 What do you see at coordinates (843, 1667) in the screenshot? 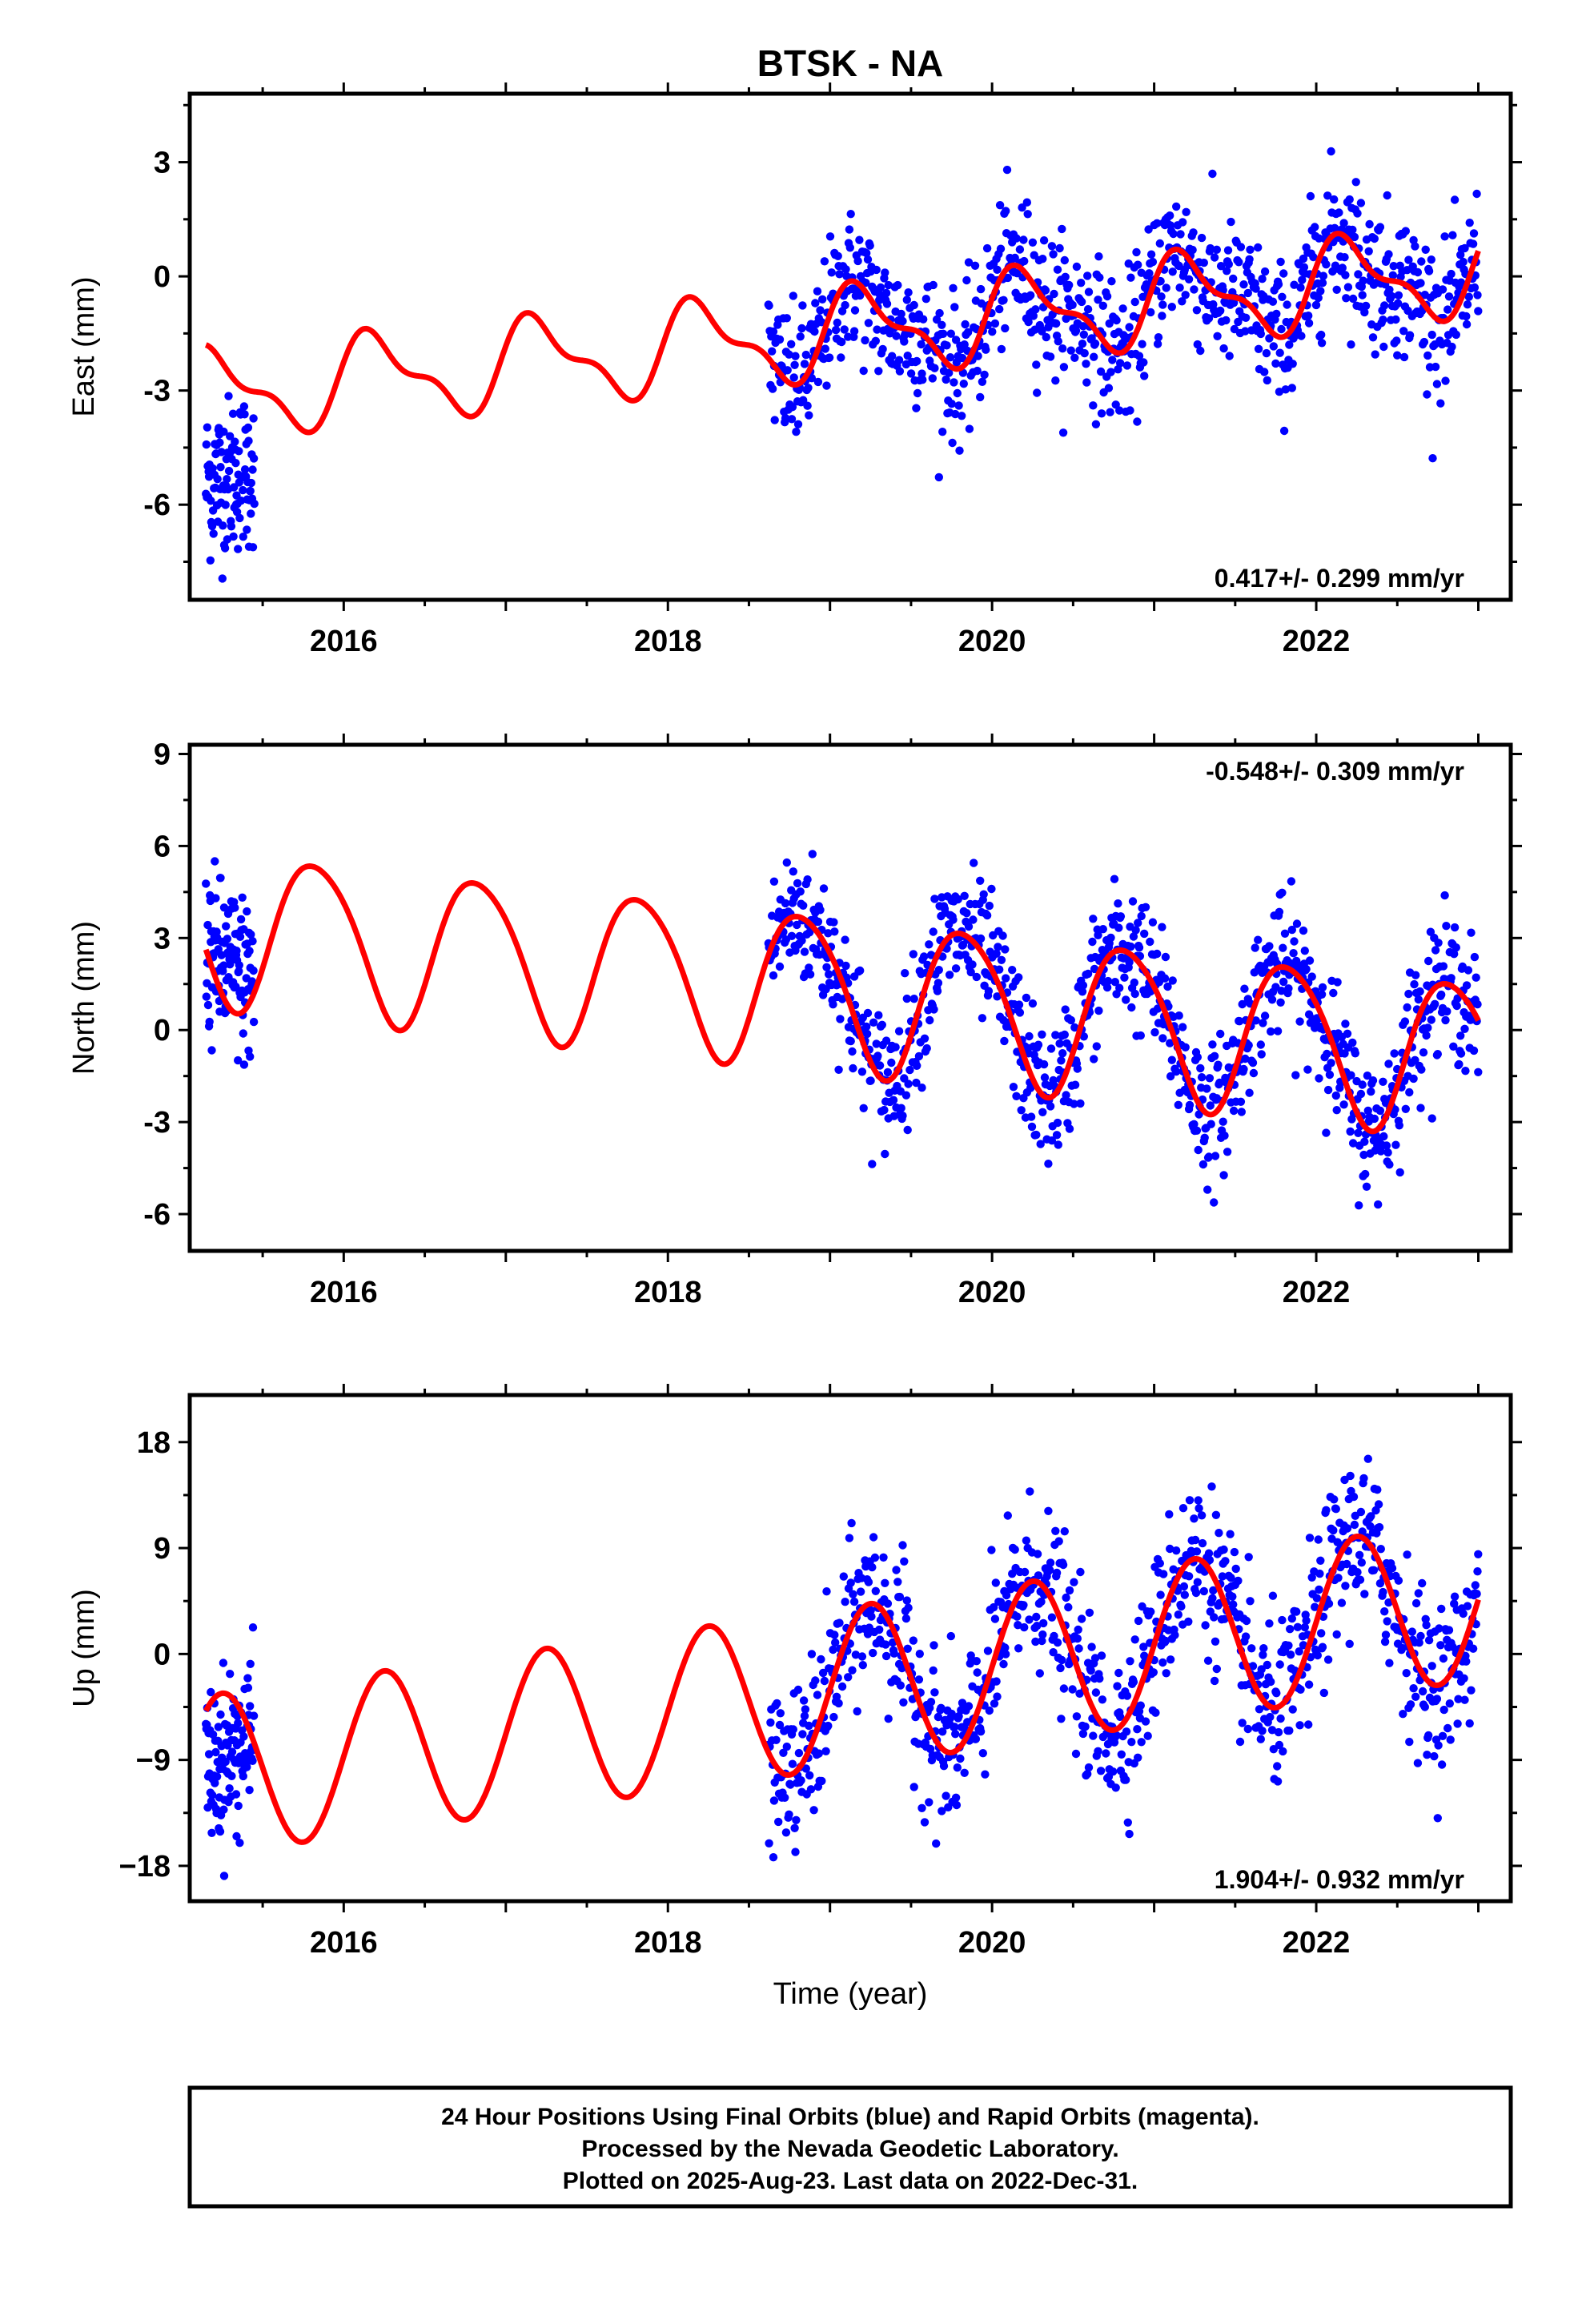
I see `up-points-group` at bounding box center [843, 1667].